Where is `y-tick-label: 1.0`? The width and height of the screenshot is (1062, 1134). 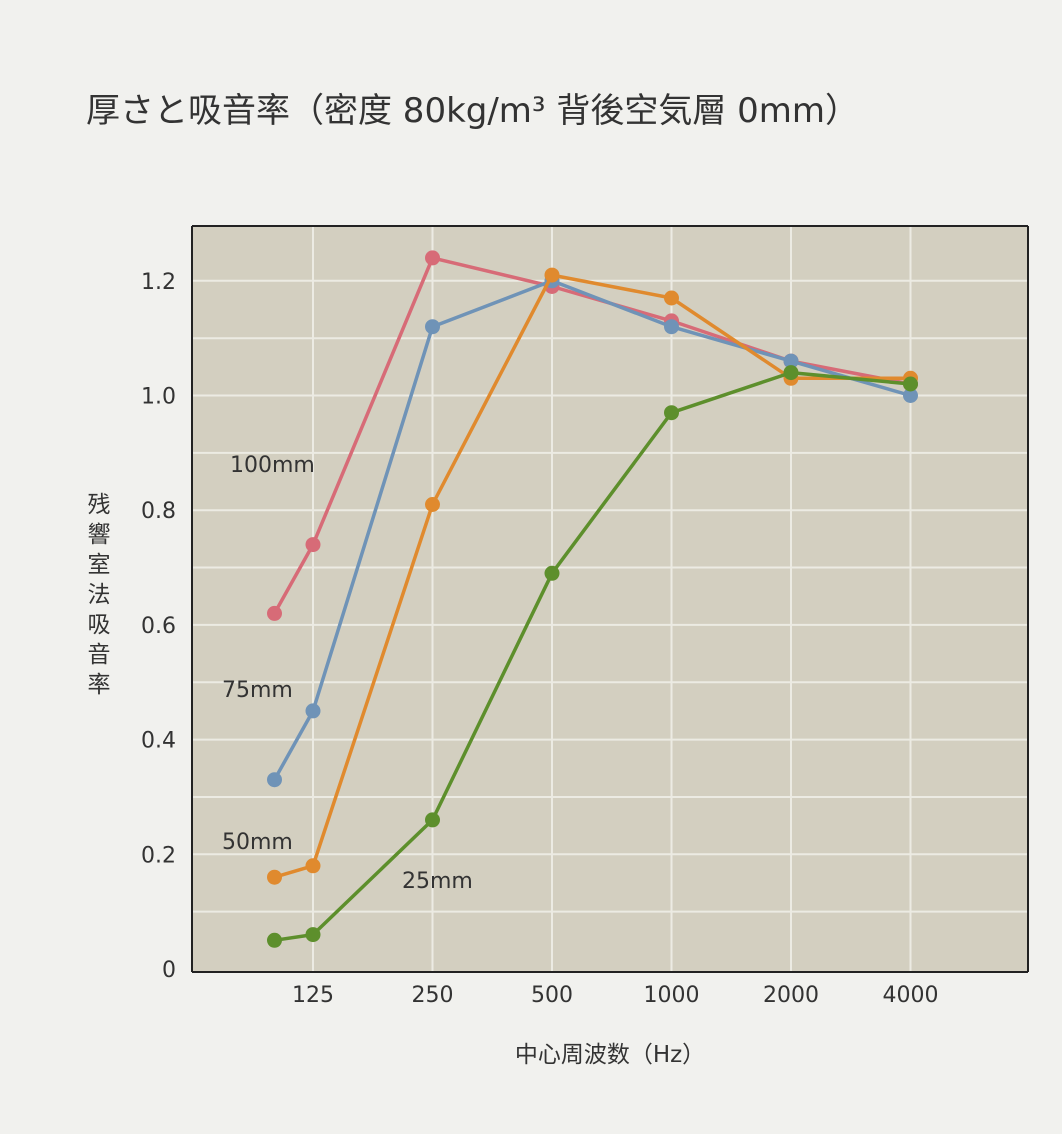
y-tick-label: 1.0 is located at coordinates (158, 397).